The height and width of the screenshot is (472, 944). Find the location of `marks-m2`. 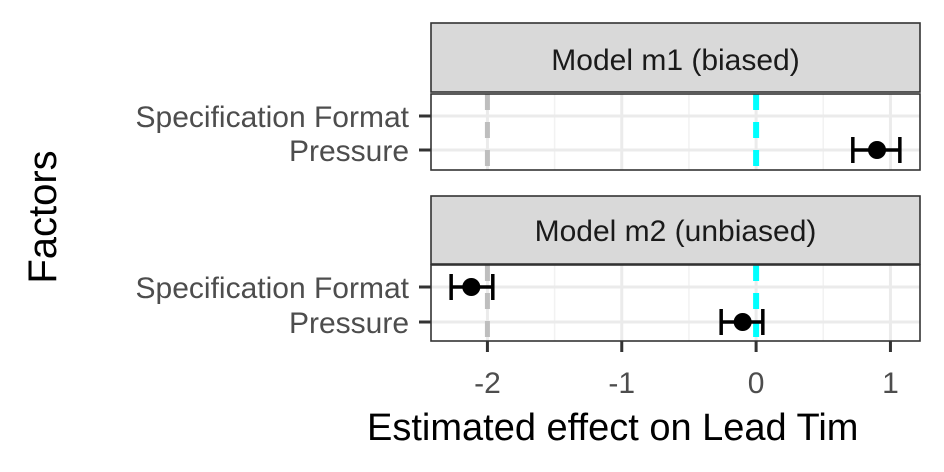

marks-m2 is located at coordinates (607, 304).